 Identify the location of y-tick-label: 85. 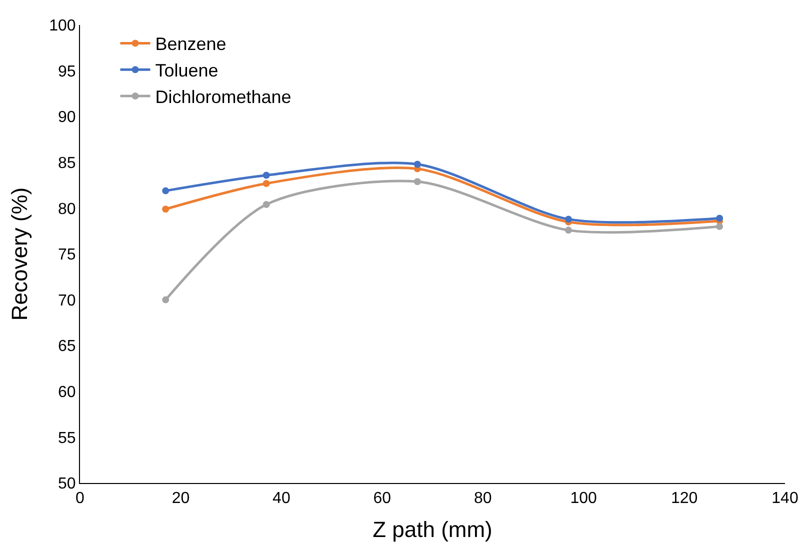
(67, 163).